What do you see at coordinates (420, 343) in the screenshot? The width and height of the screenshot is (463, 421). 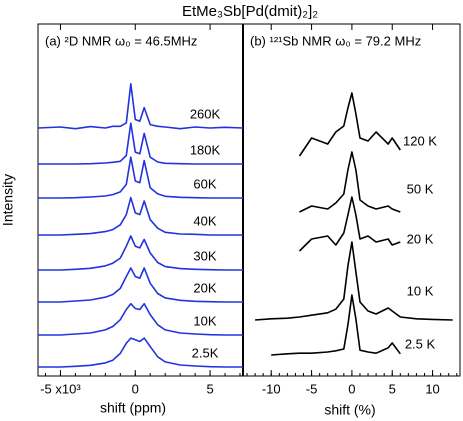 I see `series-label: 2.5 K` at bounding box center [420, 343].